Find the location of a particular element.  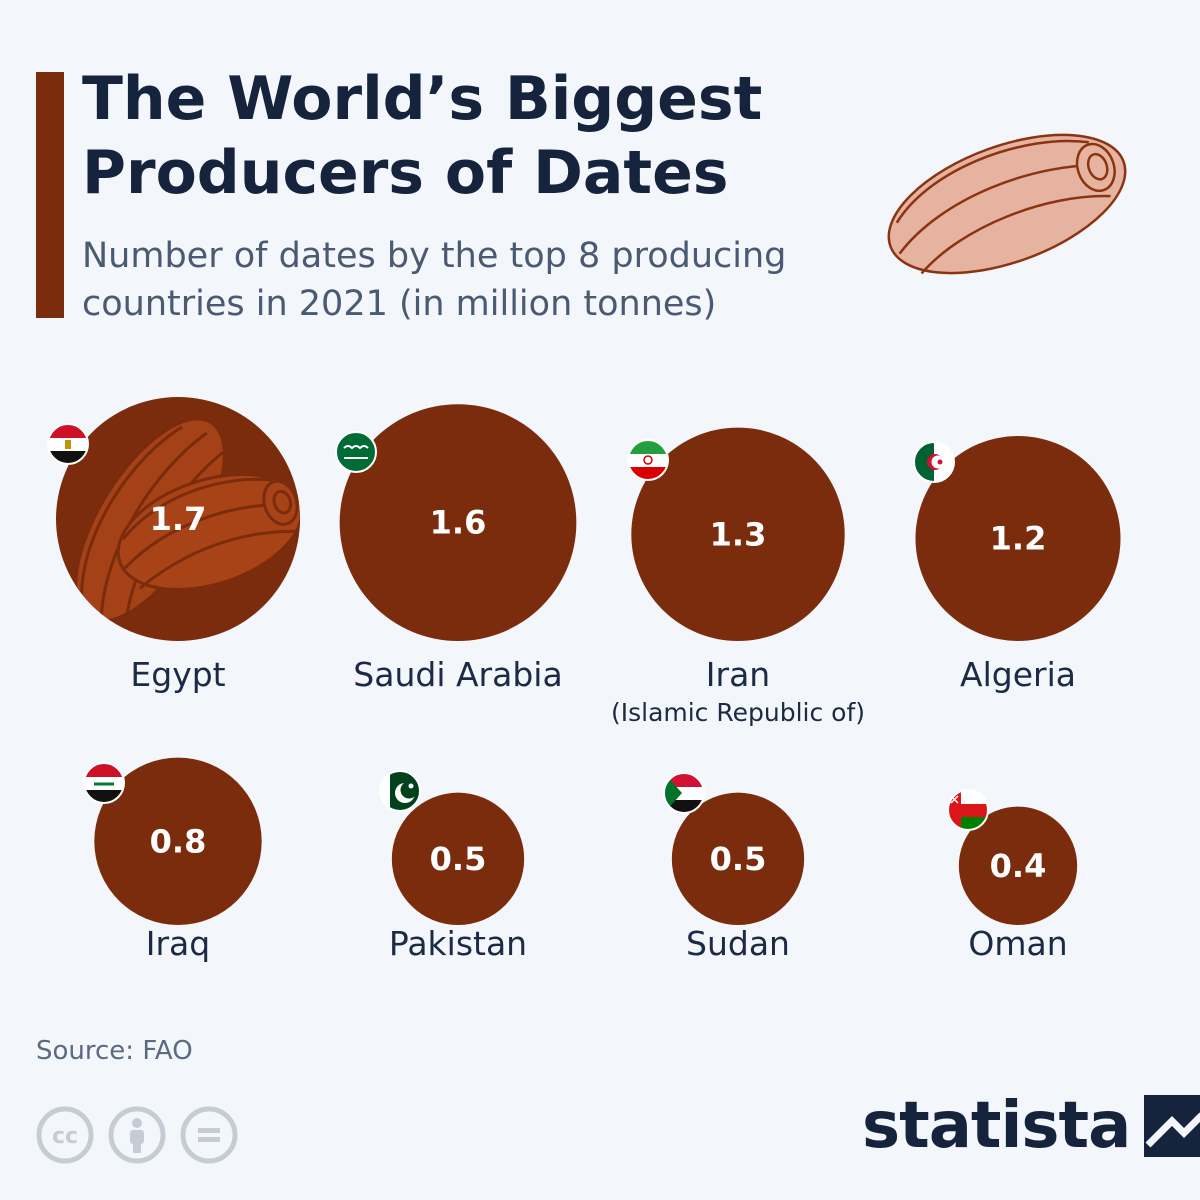

no-derivatives-icon is located at coordinates (209, 1135).